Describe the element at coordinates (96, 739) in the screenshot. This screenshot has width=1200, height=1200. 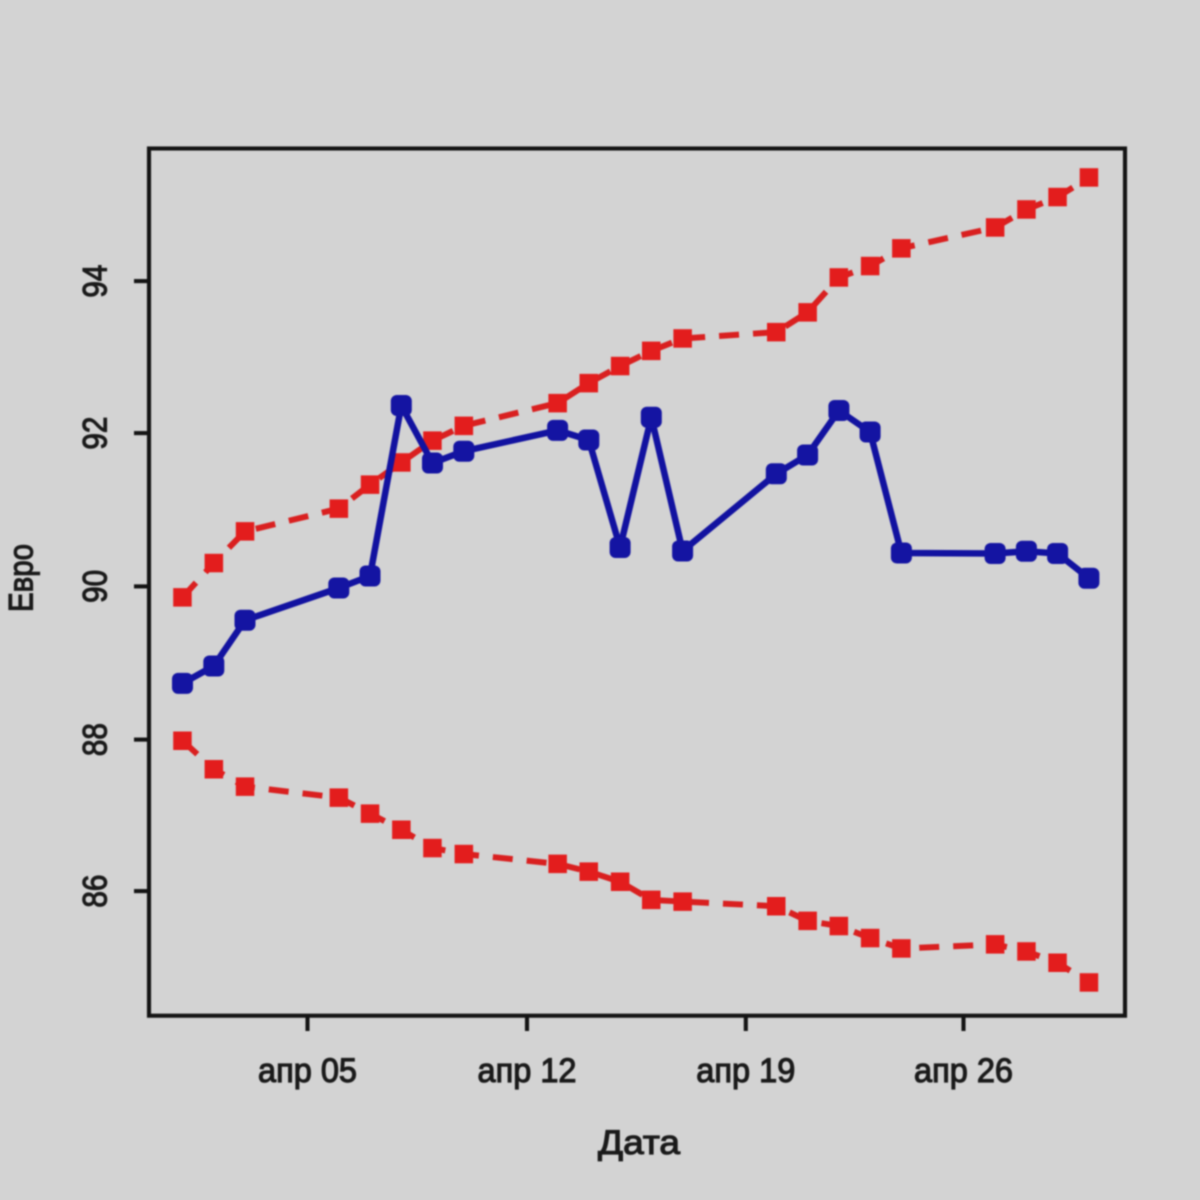
I see `svg-text: 88` at that location.